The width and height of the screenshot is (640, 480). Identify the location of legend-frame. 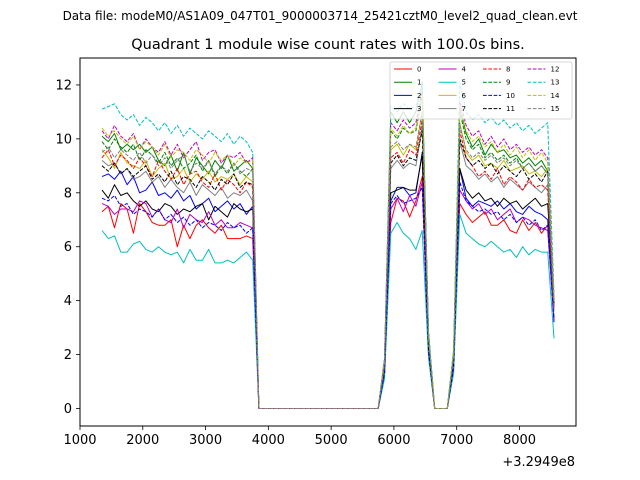
(481, 90).